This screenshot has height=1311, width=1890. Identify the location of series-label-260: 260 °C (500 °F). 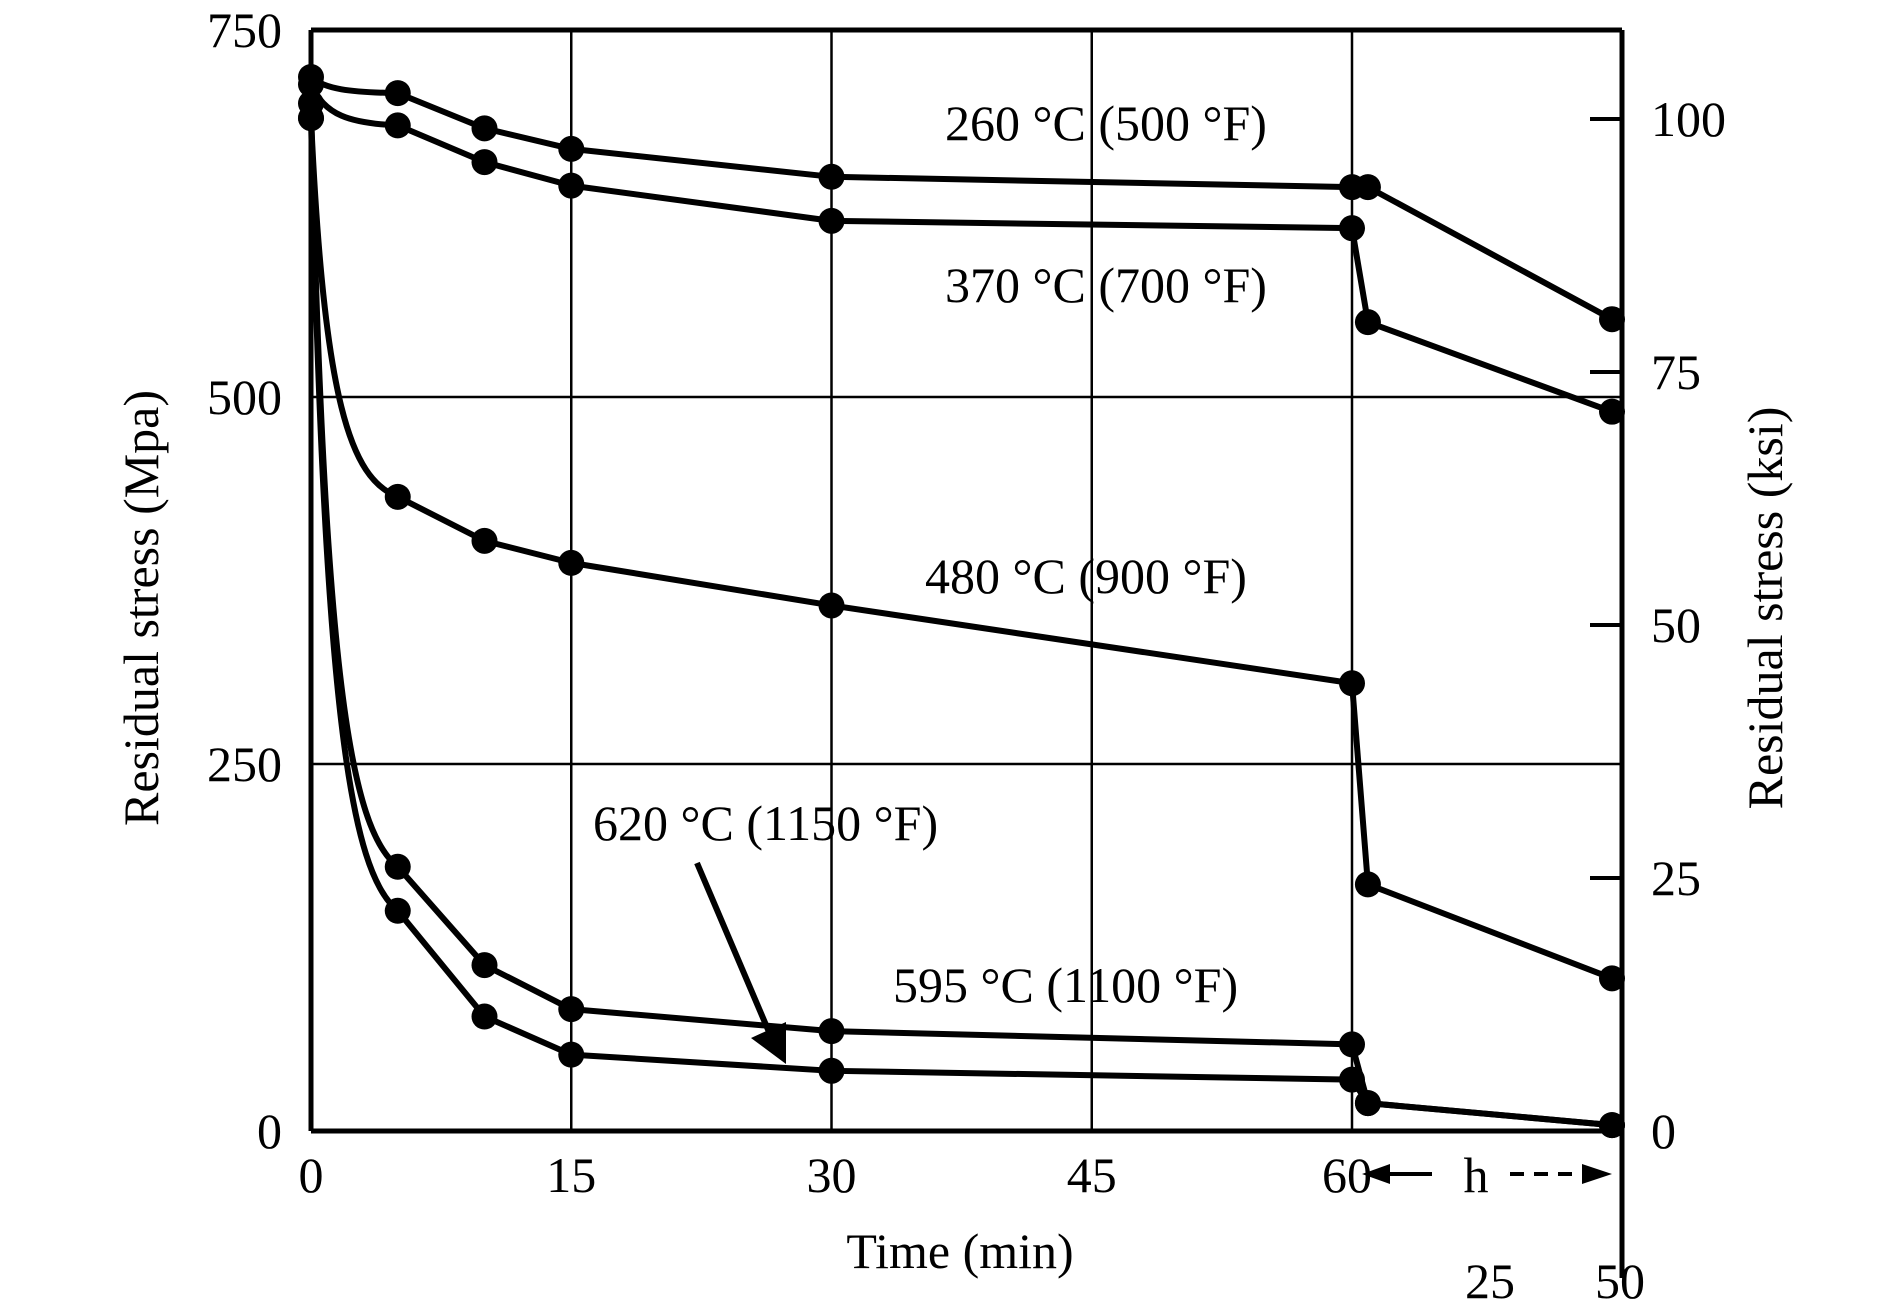
(1106, 123).